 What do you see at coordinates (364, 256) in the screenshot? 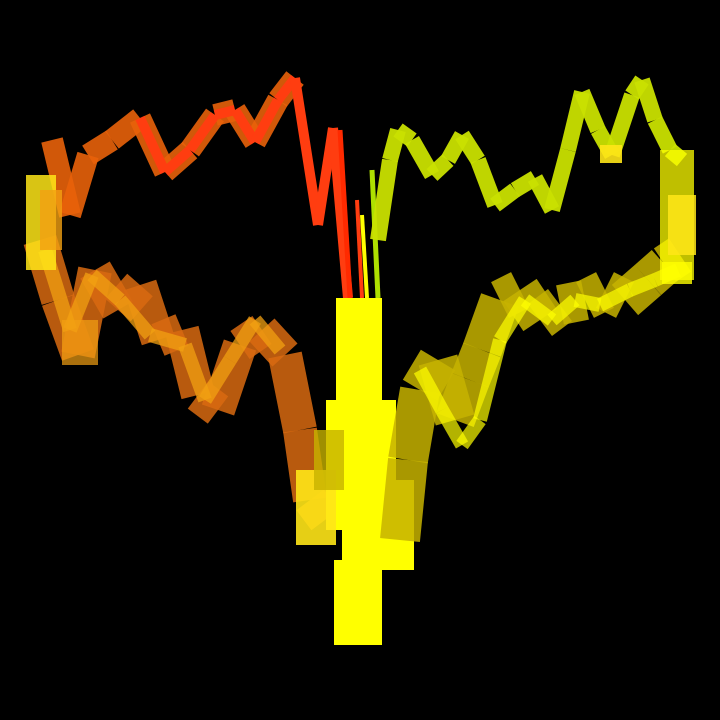
I see `center-spike-yellow-segment` at bounding box center [364, 256].